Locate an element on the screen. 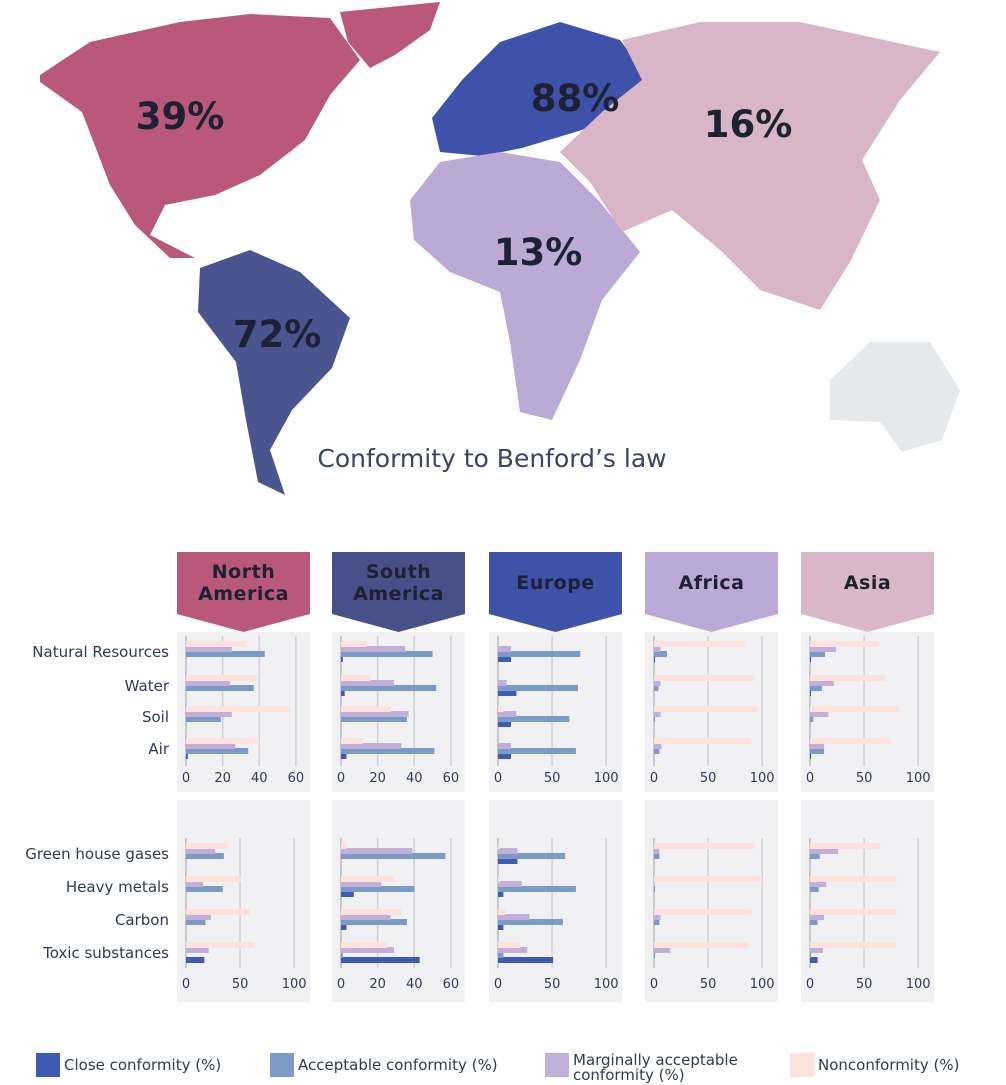 This screenshot has height=1085, width=1006. greenland is located at coordinates (390, 35).